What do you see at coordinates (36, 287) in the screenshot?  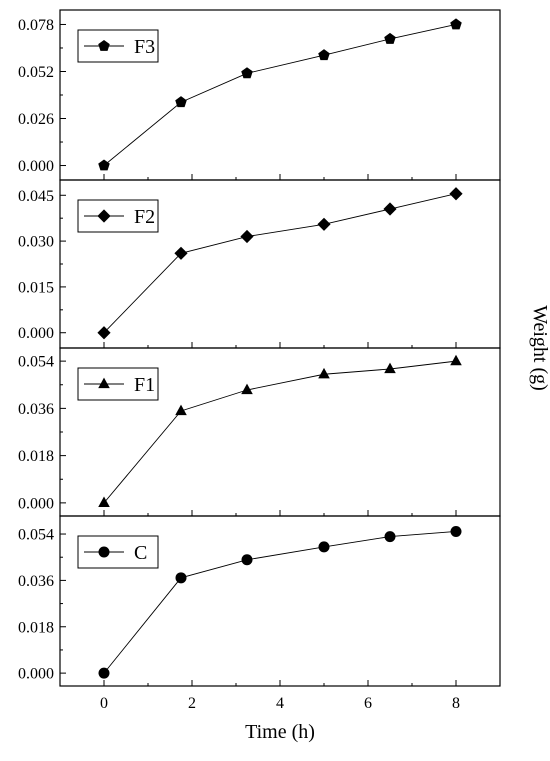 I see `y-tick-label: 0.015` at bounding box center [36, 287].